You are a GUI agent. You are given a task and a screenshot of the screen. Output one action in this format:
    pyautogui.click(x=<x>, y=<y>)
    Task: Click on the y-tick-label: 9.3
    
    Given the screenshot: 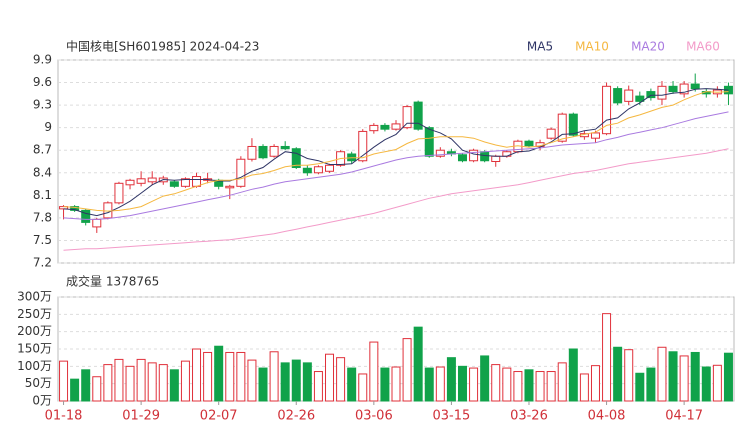 What is the action you would take?
    pyautogui.click(x=42, y=105)
    